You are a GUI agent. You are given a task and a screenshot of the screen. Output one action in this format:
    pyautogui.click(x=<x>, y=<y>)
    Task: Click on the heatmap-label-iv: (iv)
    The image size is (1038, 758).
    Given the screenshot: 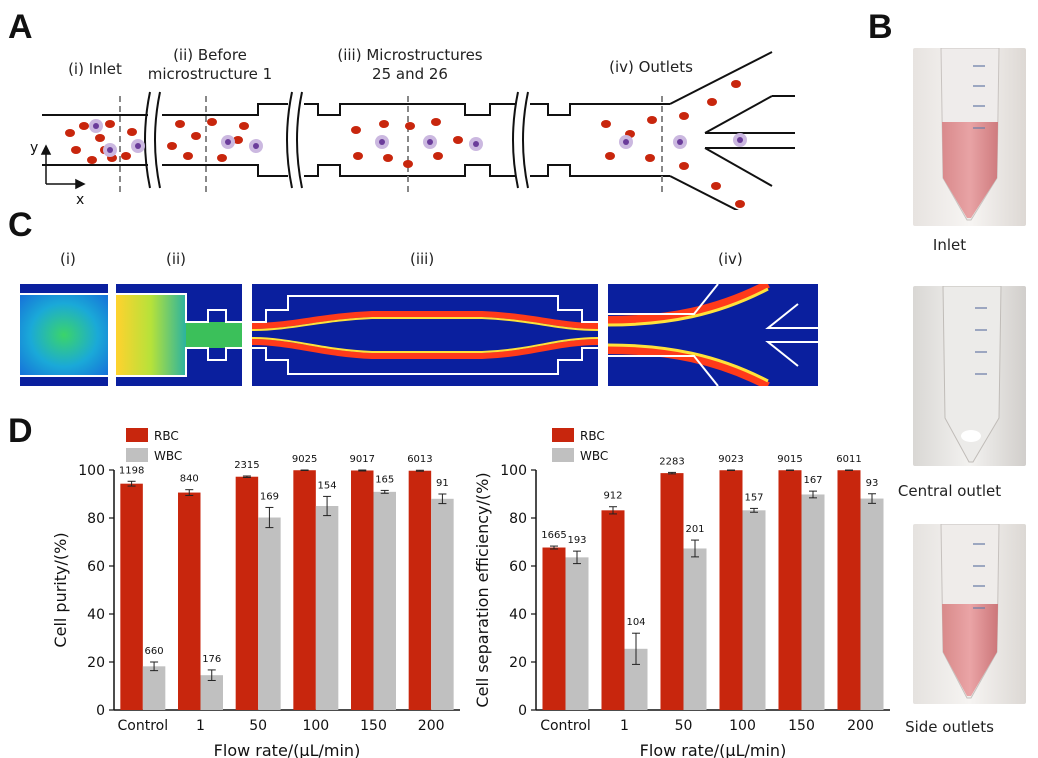 What is the action you would take?
    pyautogui.click(x=730, y=259)
    